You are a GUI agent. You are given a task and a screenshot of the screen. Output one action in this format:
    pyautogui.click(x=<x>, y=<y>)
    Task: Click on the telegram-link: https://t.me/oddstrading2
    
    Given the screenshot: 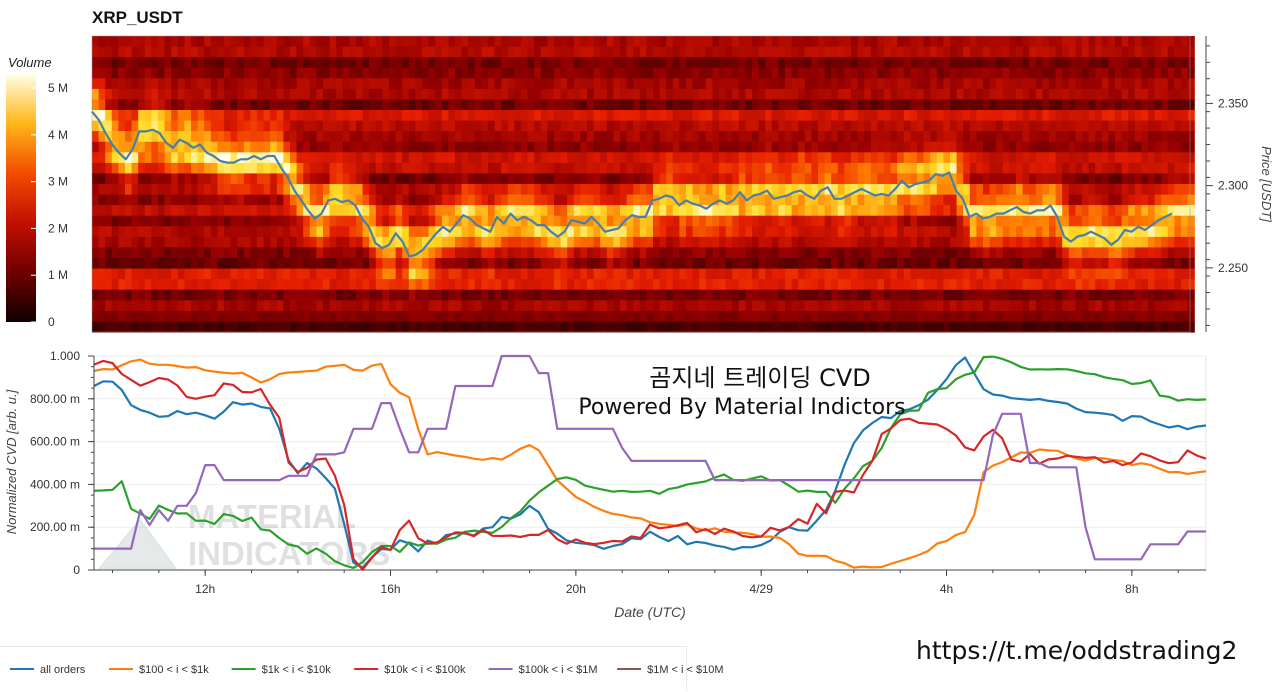 What is the action you would take?
    pyautogui.click(x=1077, y=650)
    